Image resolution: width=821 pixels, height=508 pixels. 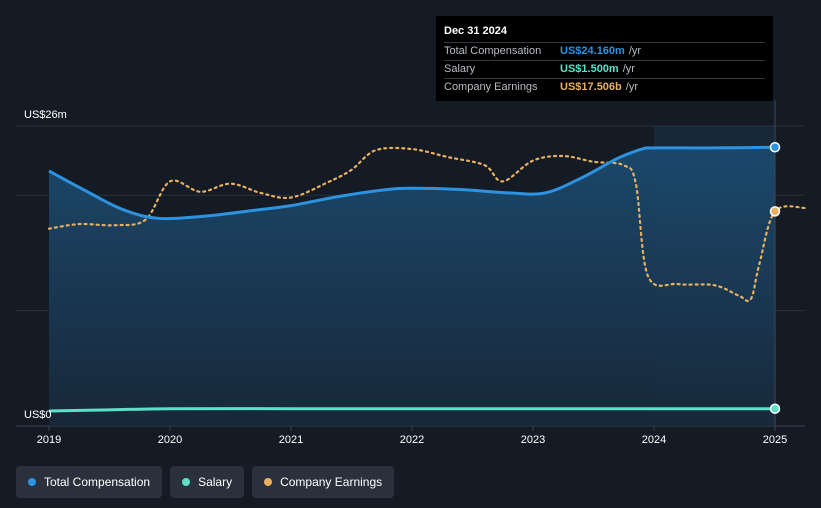 What do you see at coordinates (412, 183) in the screenshot?
I see `total-compensation-line` at bounding box center [412, 183].